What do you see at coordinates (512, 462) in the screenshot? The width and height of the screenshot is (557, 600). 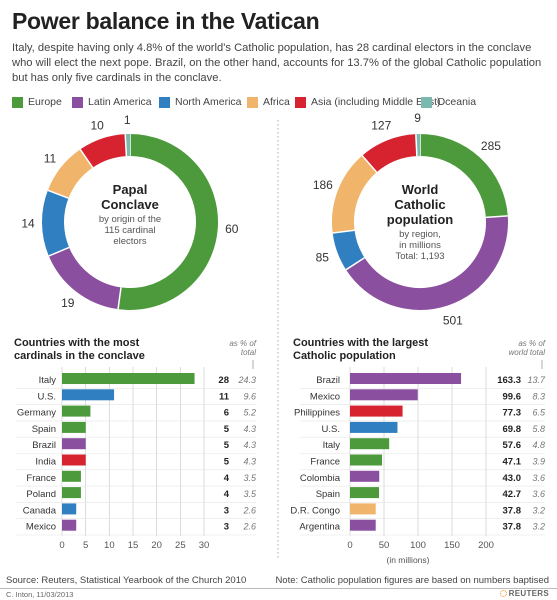 I see `bar-value-label: 47.1` at bounding box center [512, 462].